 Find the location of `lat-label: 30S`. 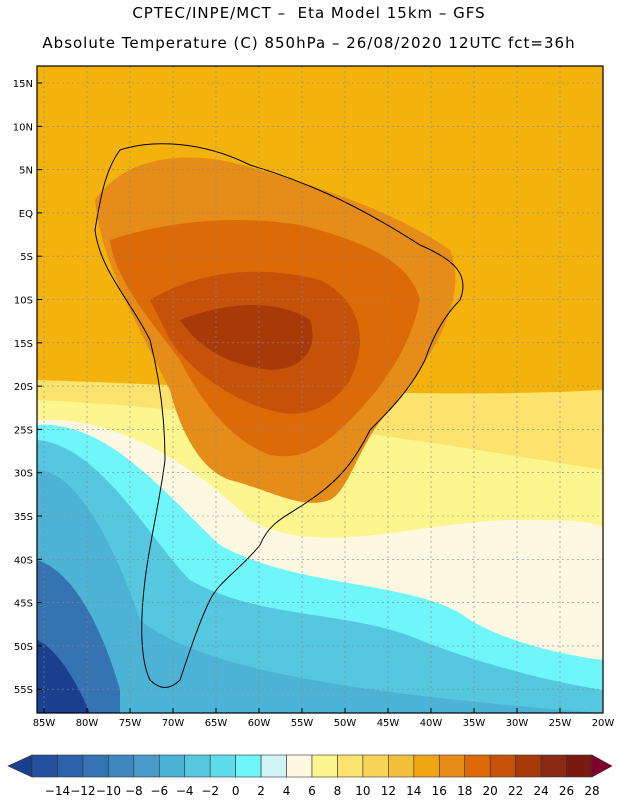

lat-label: 30S is located at coordinates (23, 474).